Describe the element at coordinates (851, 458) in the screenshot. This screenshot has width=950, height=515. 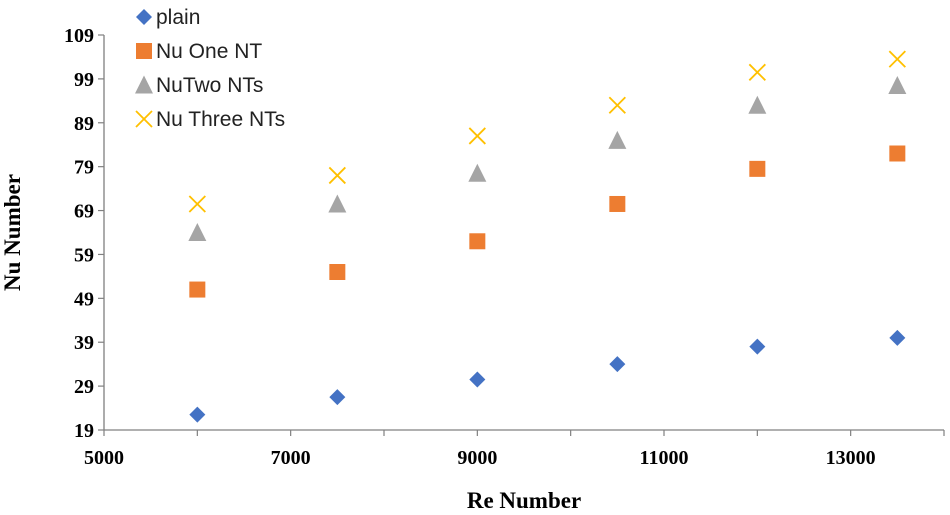
I see `x-tick-label: 13000` at that location.